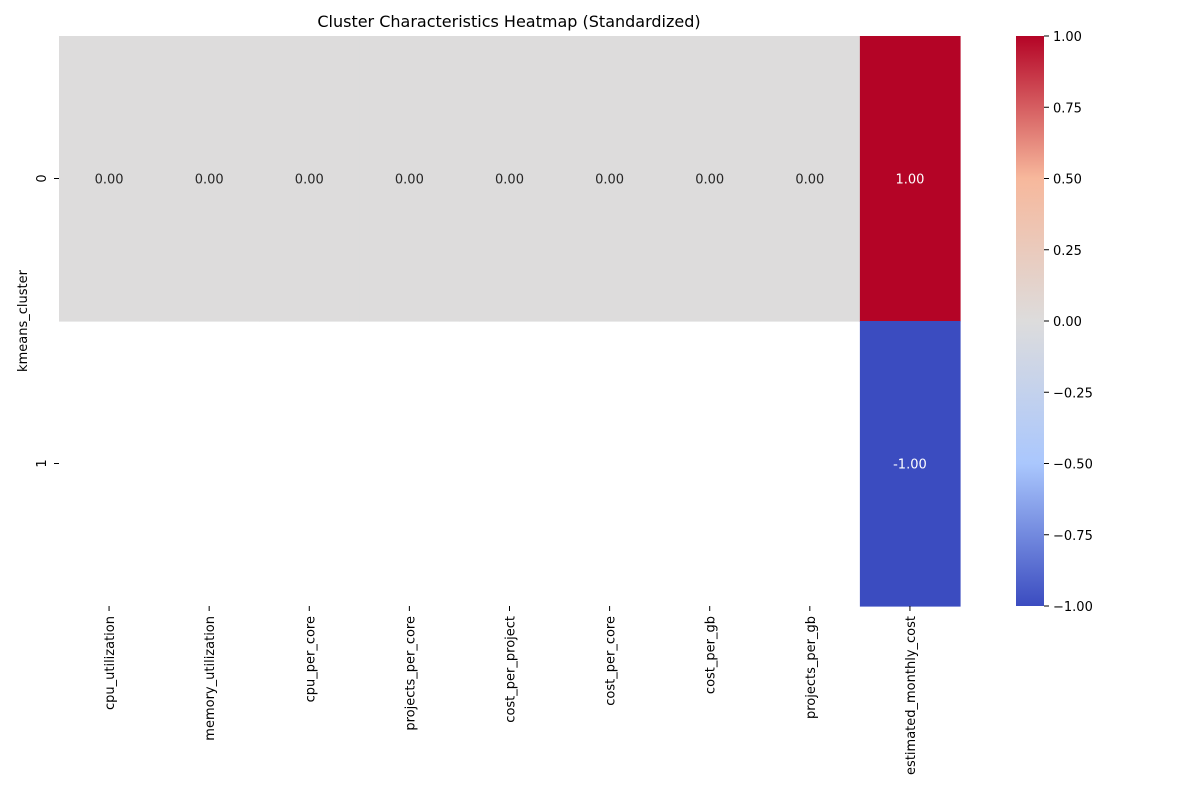 Image resolution: width=1200 pixels, height=800 pixels. I want to click on y-axis-label: kmeans_cluster, so click(23, 320).